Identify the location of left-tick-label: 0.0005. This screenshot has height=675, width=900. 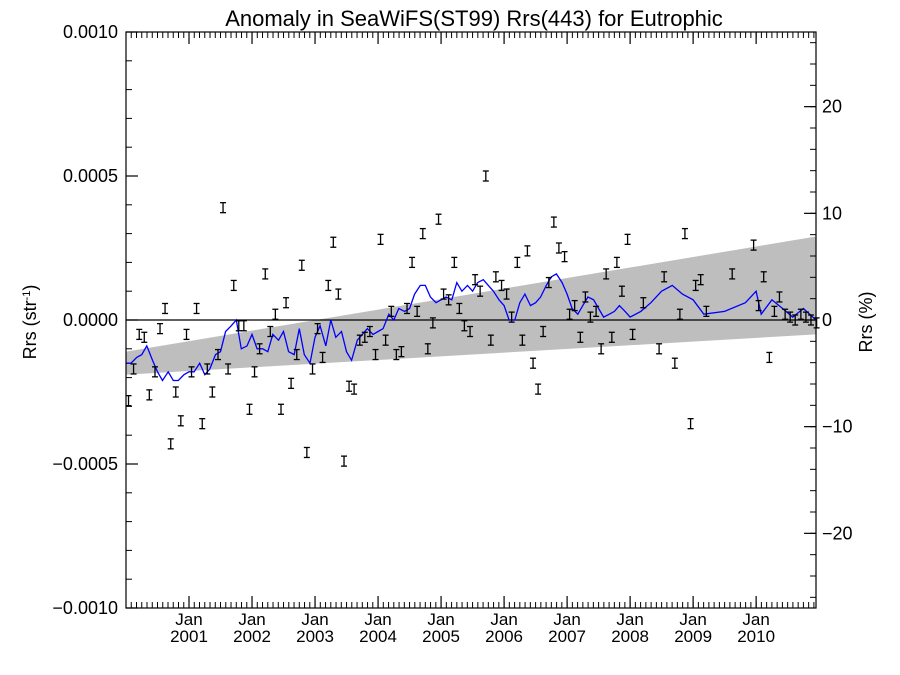
(90, 176).